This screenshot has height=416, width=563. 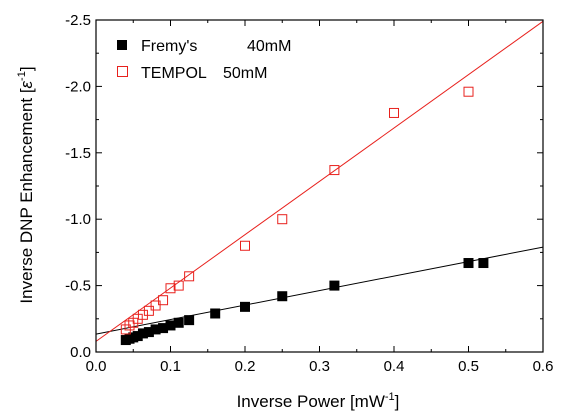 What do you see at coordinates (204, 46) in the screenshot?
I see `legend-entry-fremys: Fremy's 40mM` at bounding box center [204, 46].